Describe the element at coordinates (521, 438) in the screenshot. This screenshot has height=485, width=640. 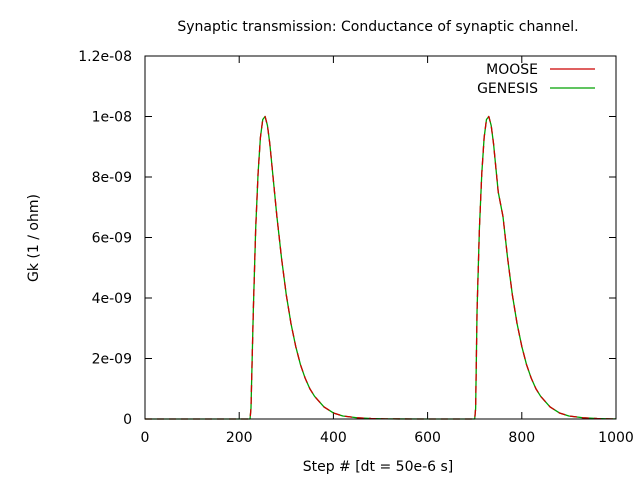
I see `x-tick-label: 800` at that location.